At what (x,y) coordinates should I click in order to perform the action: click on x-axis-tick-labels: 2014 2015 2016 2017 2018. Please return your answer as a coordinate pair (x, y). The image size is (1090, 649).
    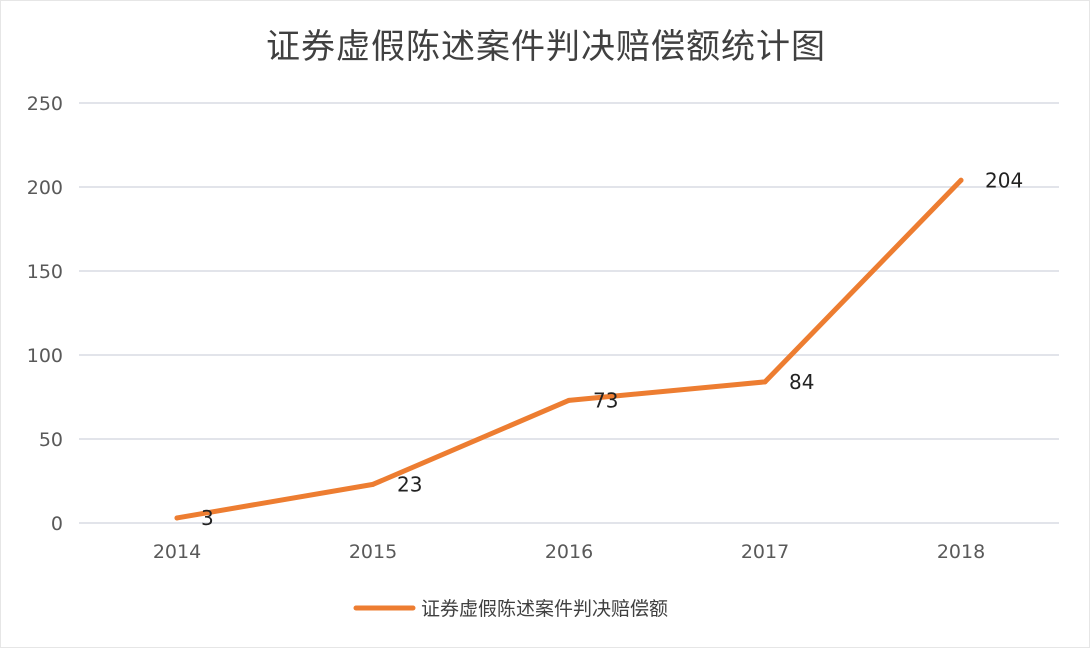
    Looking at the image, I should click on (569, 552).